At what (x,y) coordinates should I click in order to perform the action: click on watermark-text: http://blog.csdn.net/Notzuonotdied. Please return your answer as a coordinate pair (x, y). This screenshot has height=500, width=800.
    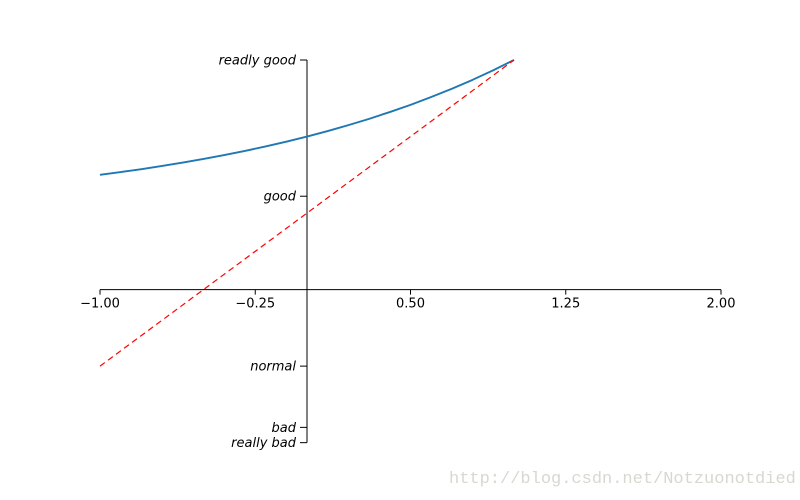
    Looking at the image, I should click on (622, 479).